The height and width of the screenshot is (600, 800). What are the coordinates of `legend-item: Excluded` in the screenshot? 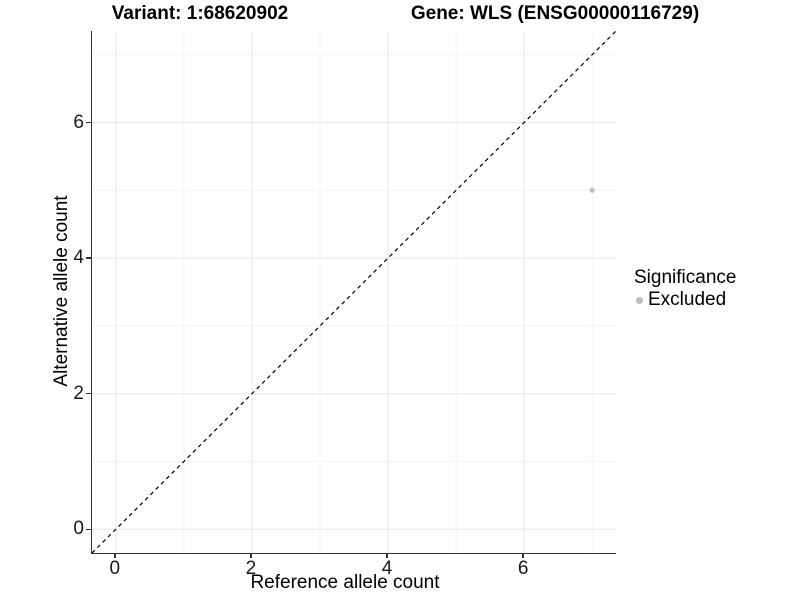 It's located at (685, 300).